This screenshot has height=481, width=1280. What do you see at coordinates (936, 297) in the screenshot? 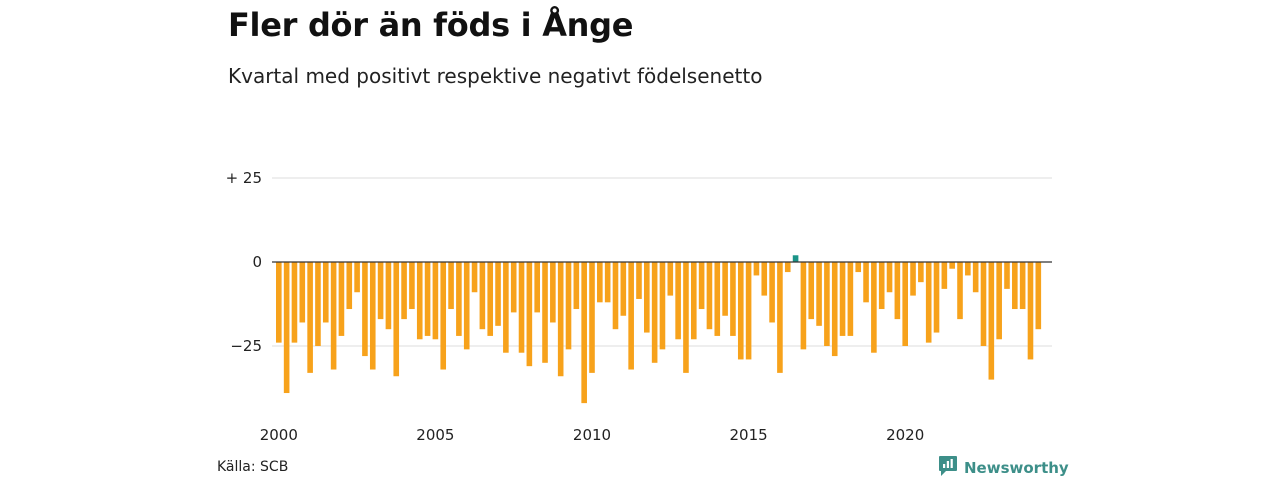
I see `bar-2021Q1` at bounding box center [936, 297].